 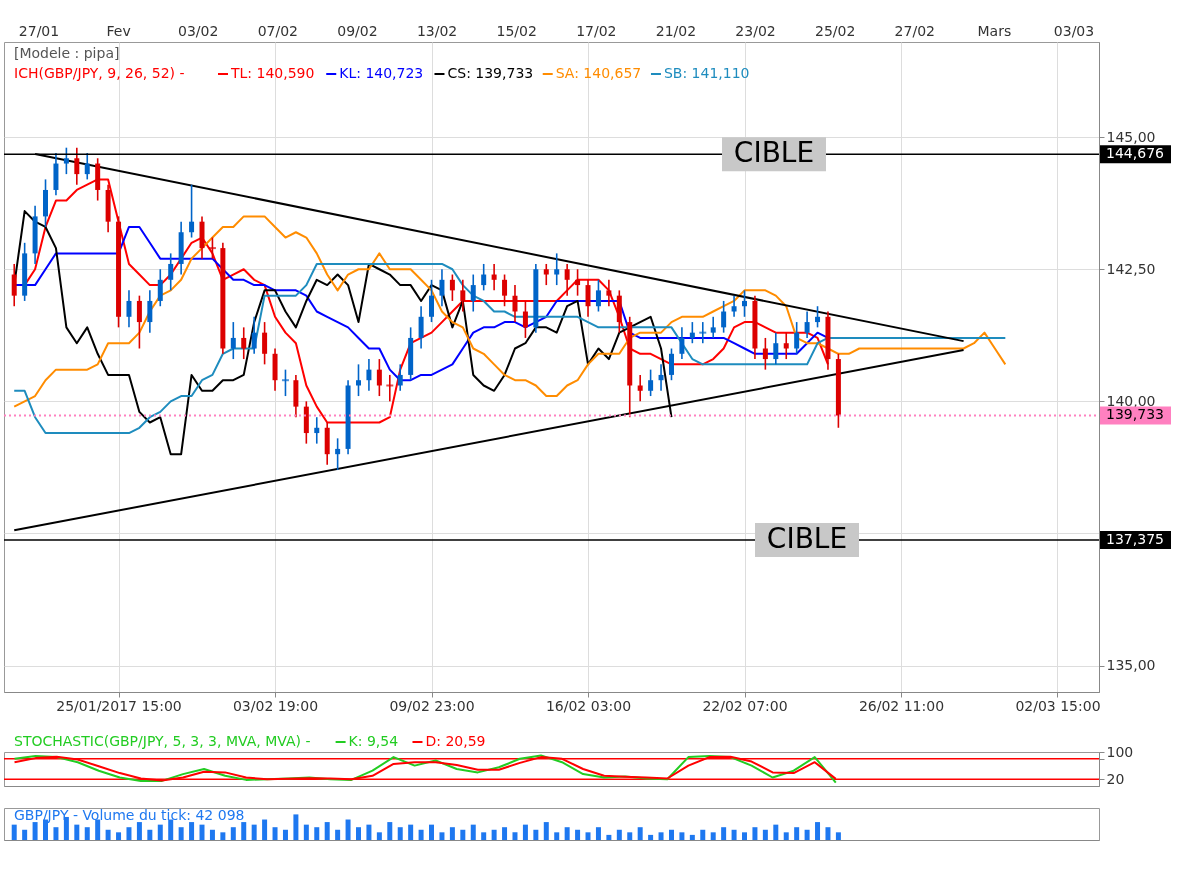 What do you see at coordinates (588, 705) in the screenshot?
I see `x-tick-label: 16/02 03:00` at bounding box center [588, 705].